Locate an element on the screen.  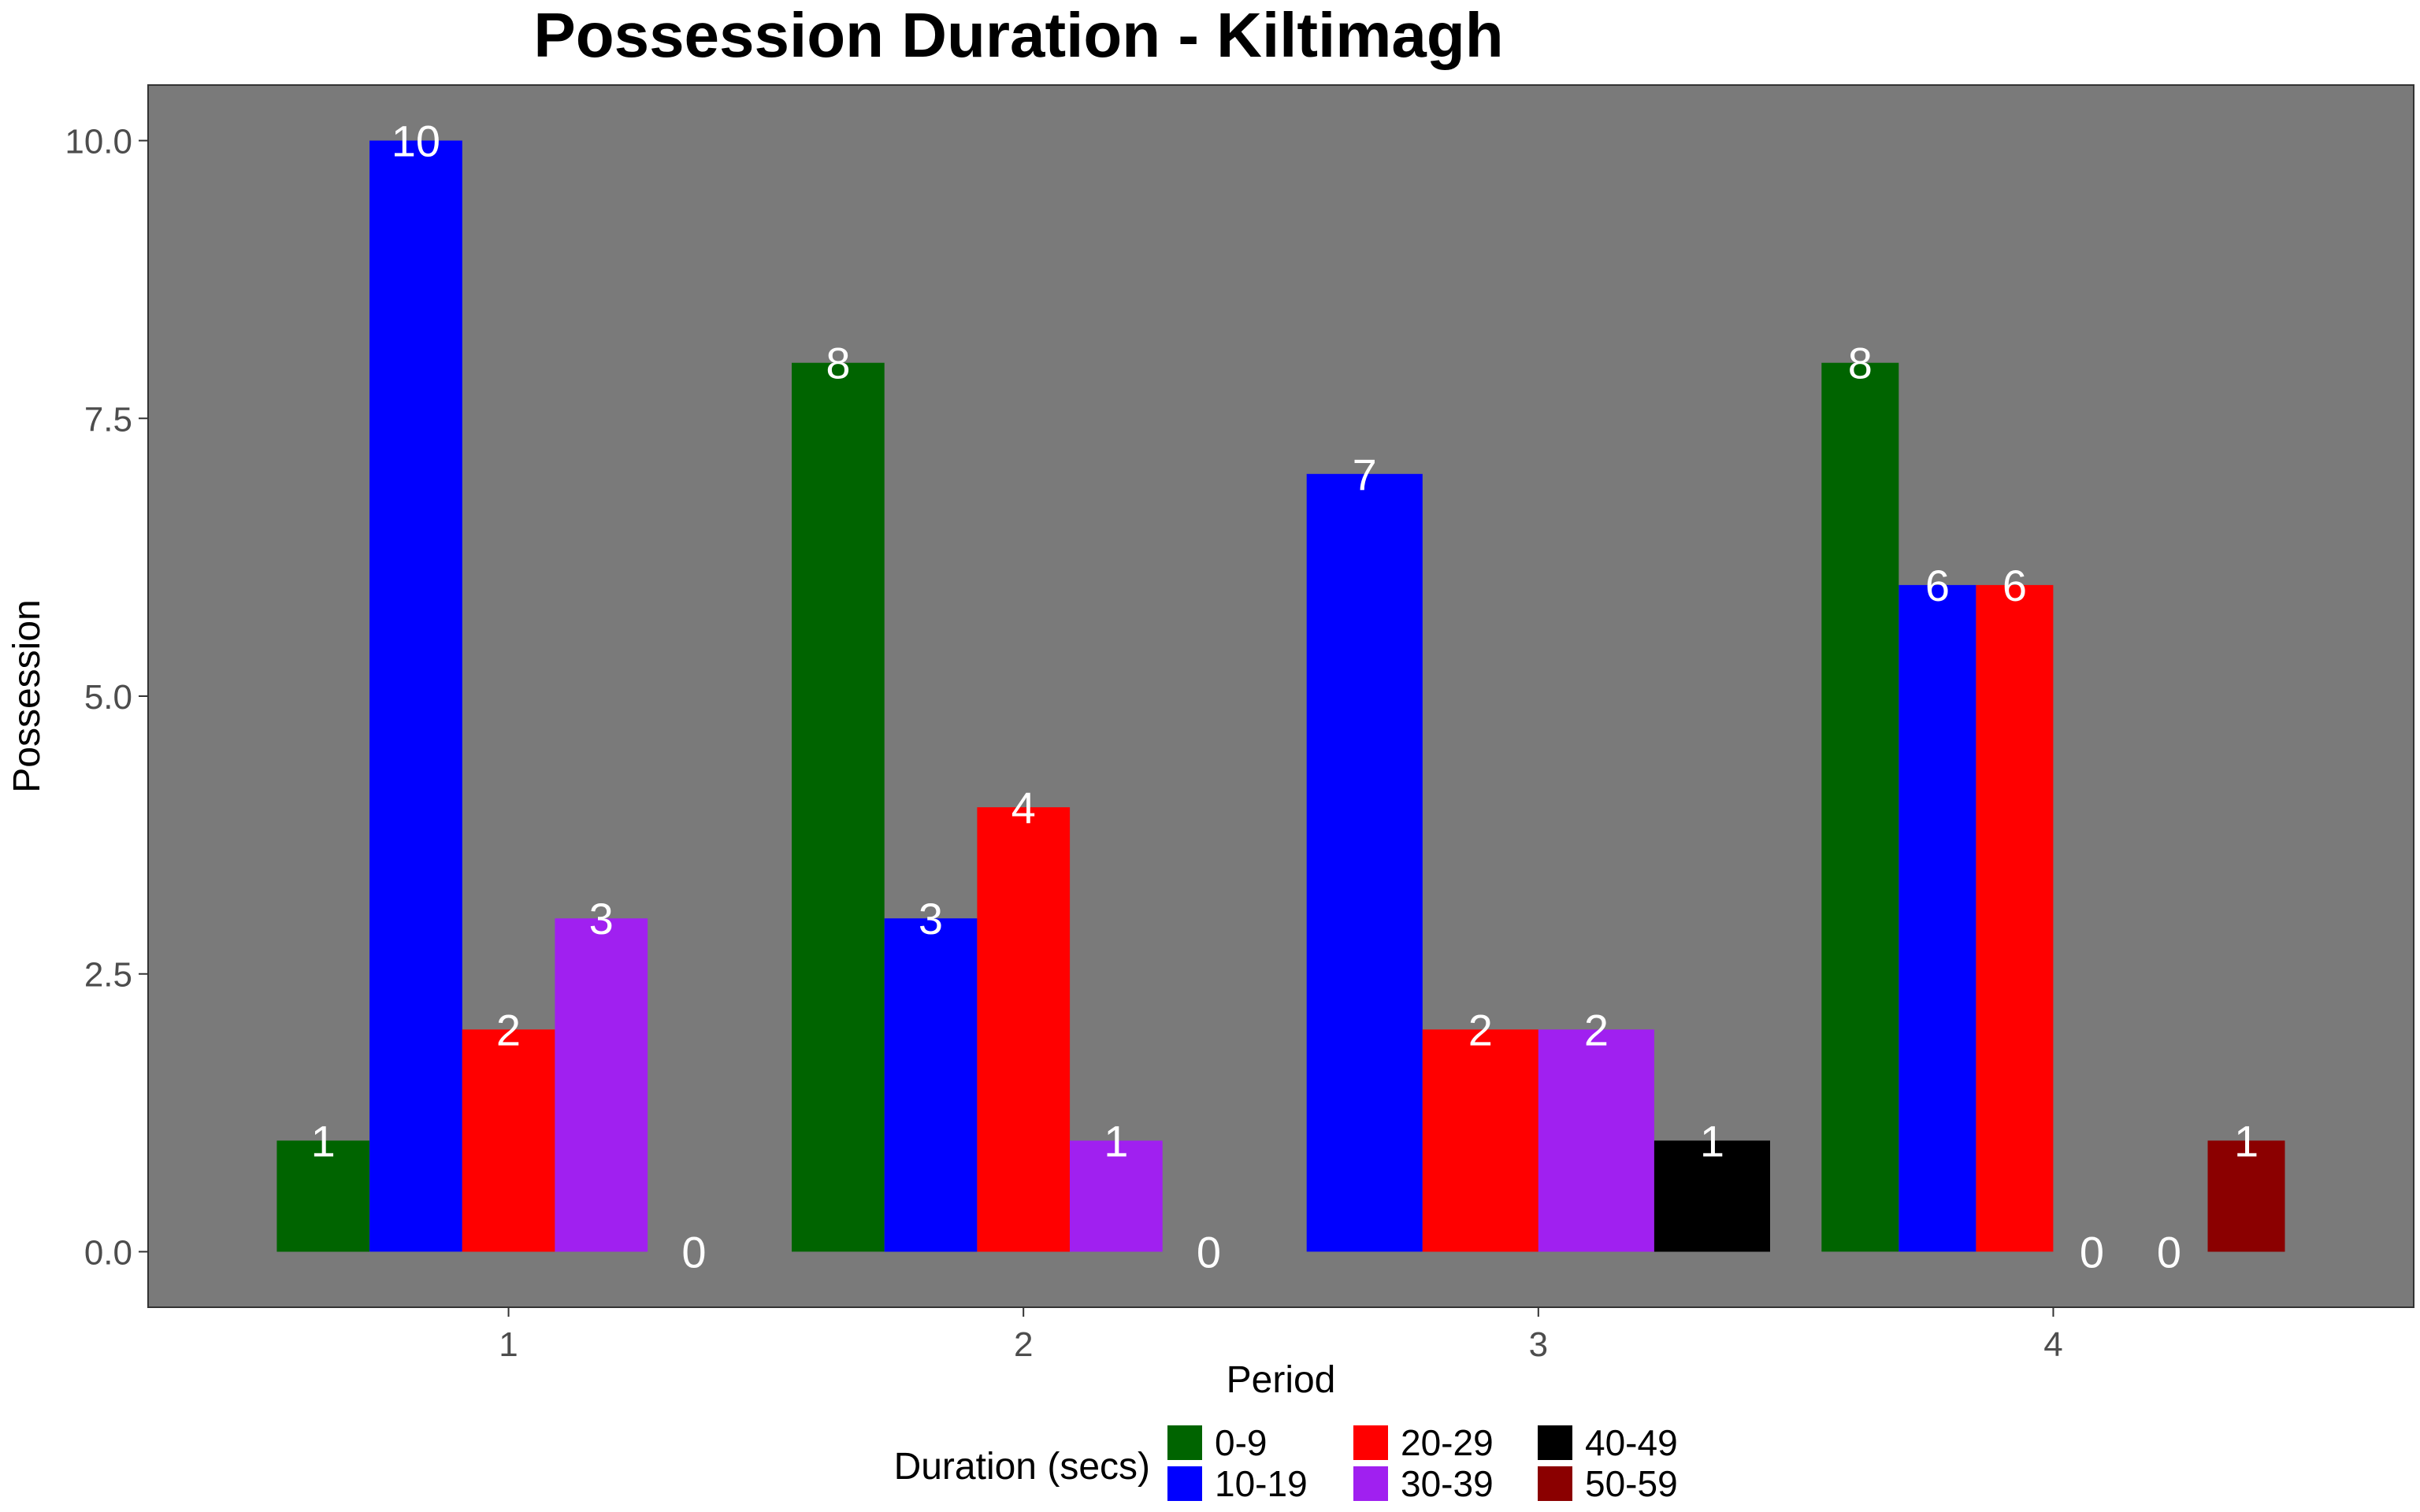
bar-value-label: 7 is located at coordinates (1365, 474).